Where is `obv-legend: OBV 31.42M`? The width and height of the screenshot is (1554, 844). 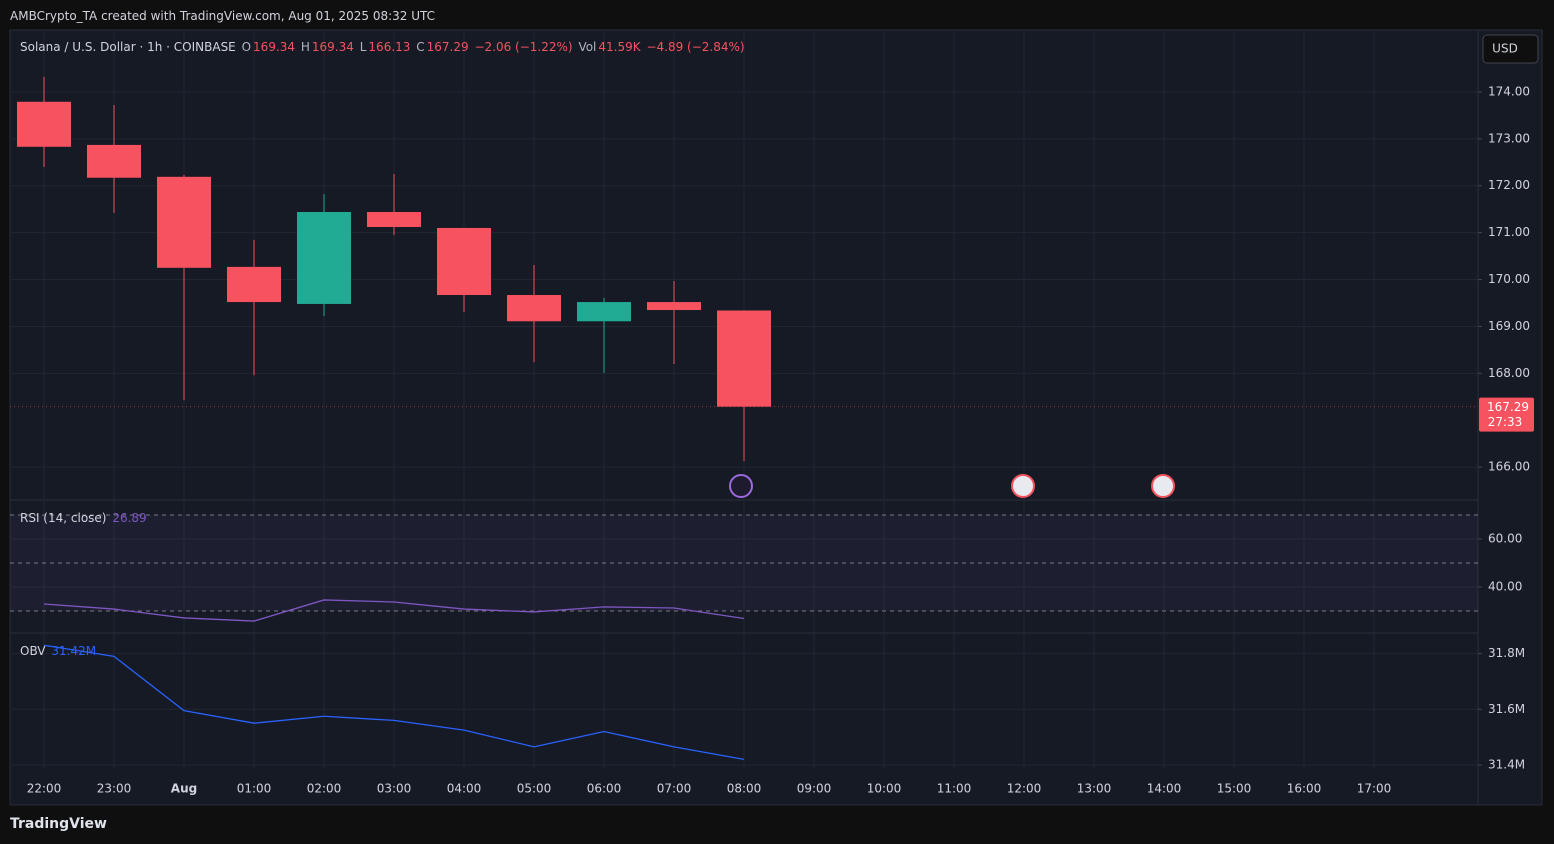
obv-legend: OBV 31.42M is located at coordinates (59, 651).